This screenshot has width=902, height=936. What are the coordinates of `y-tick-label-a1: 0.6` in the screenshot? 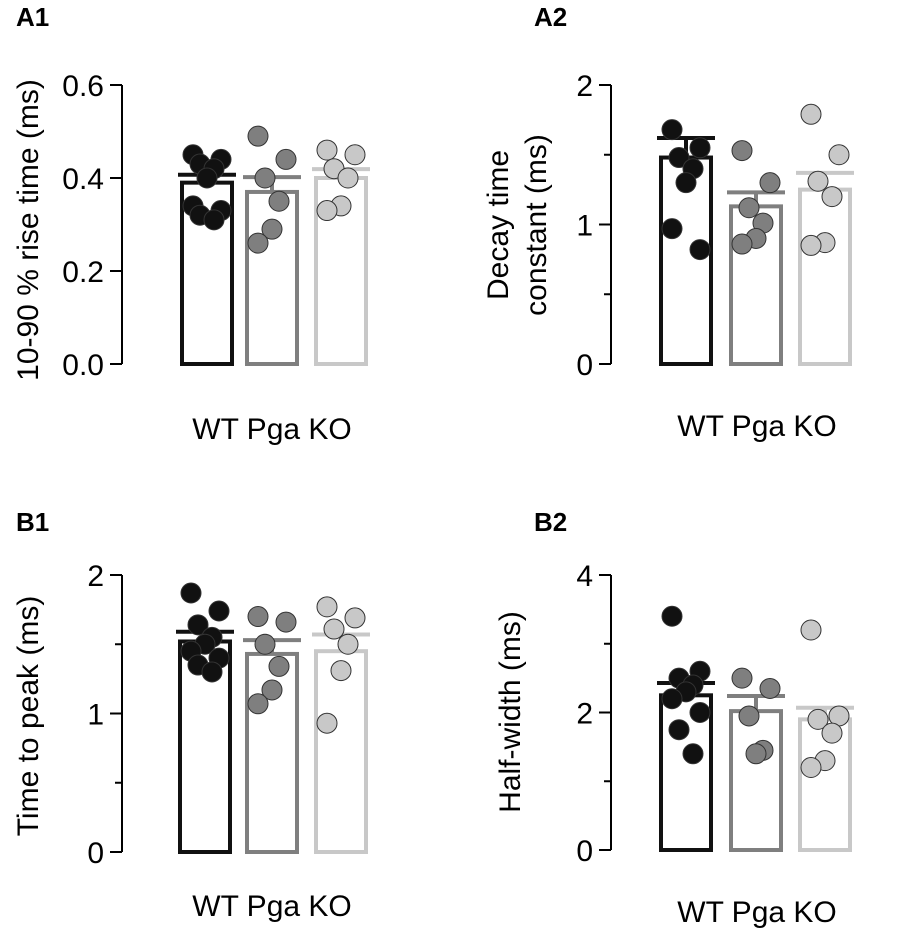 It's located at (83, 86).